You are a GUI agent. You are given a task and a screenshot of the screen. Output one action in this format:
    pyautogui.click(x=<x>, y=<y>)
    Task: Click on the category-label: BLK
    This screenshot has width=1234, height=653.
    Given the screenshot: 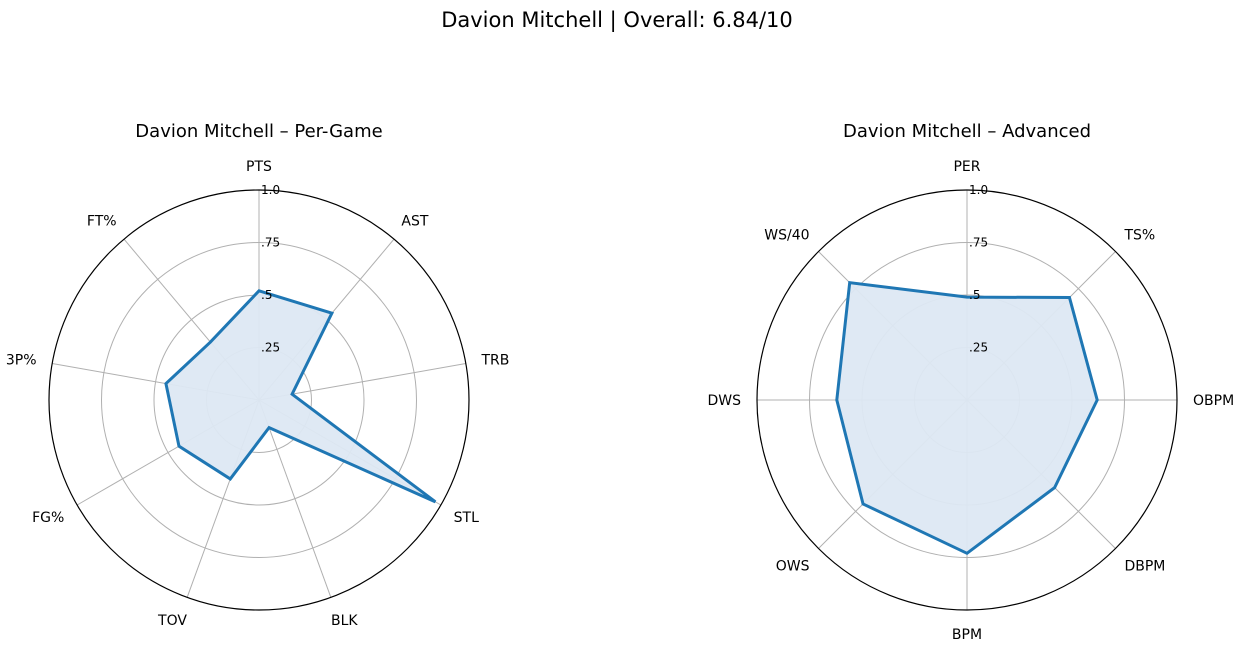 What is the action you would take?
    pyautogui.click(x=344, y=621)
    